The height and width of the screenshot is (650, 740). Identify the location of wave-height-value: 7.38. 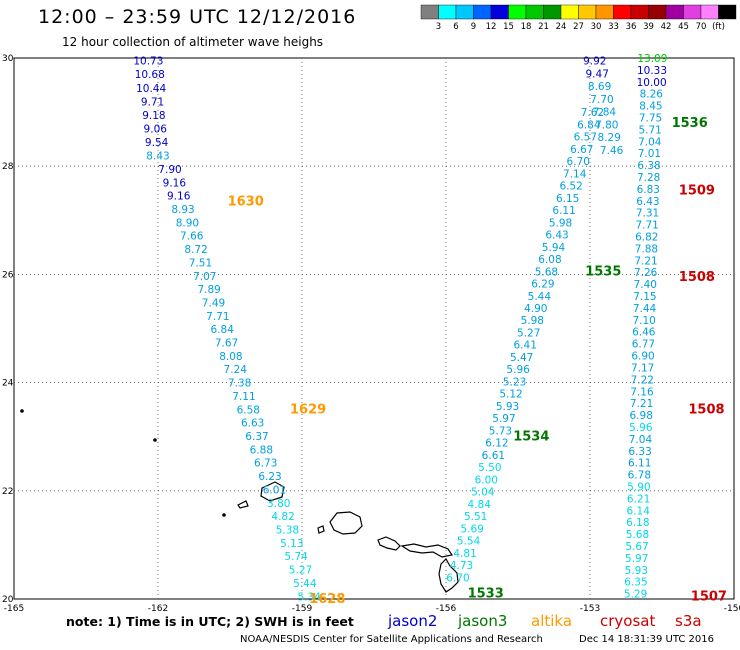
(239, 384).